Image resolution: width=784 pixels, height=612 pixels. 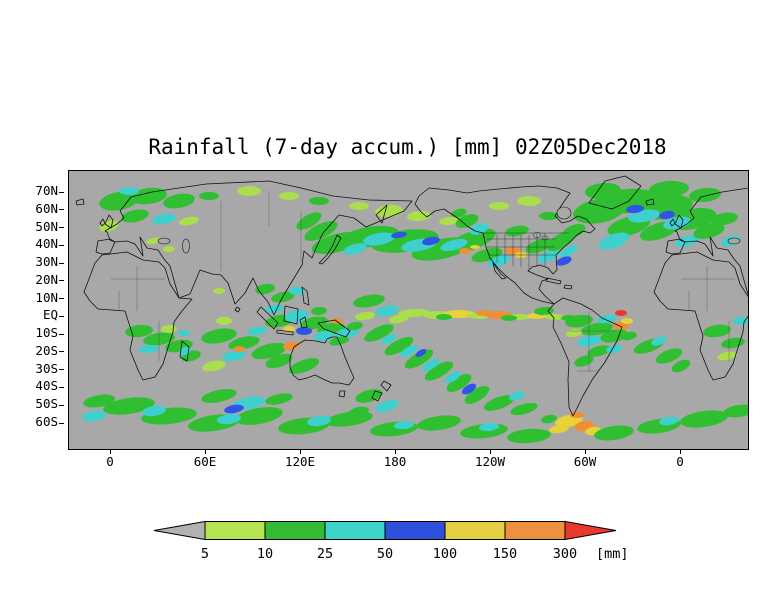 What do you see at coordinates (565, 554) in the screenshot?
I see `colorbar-tick-label: 300` at bounding box center [565, 554].